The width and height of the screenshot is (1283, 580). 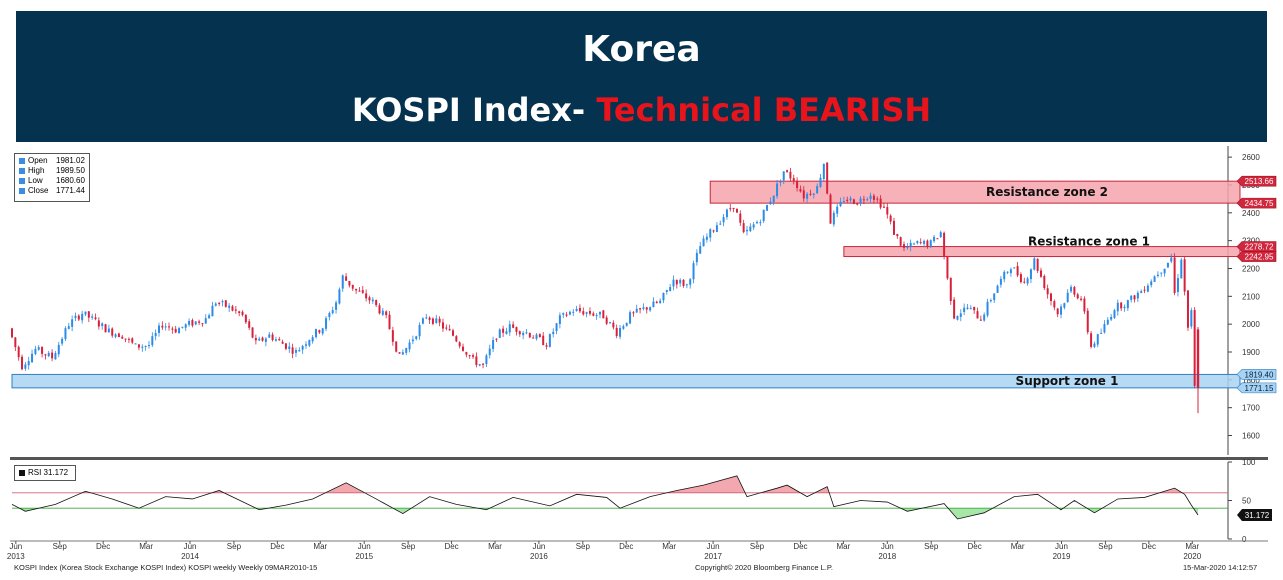 I want to click on y-tick-label: 1600, so click(x=1251, y=436).